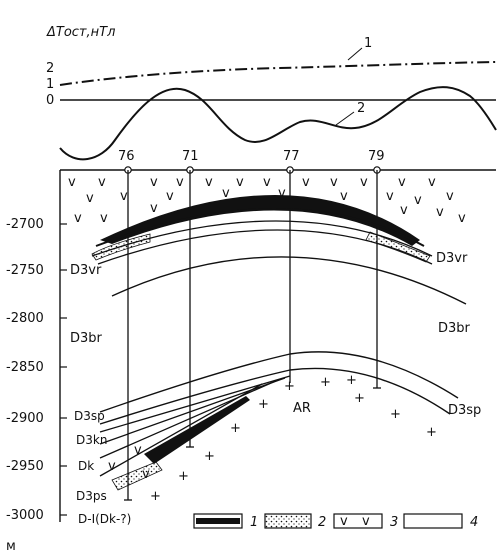 Image resolution: width=503 pixels, height=559 pixels. What do you see at coordinates (291, 156) in the screenshot?
I see `well-label-77: 77` at bounding box center [291, 156].